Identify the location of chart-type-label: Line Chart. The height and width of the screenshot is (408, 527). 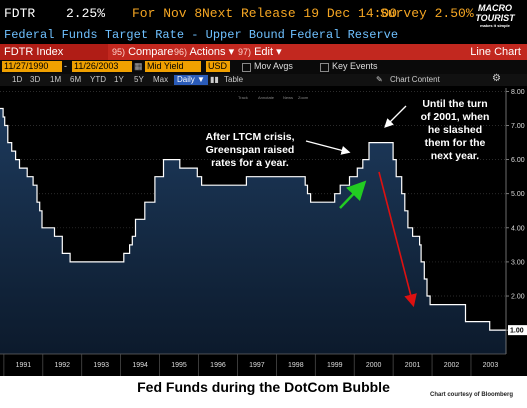
(495, 52).